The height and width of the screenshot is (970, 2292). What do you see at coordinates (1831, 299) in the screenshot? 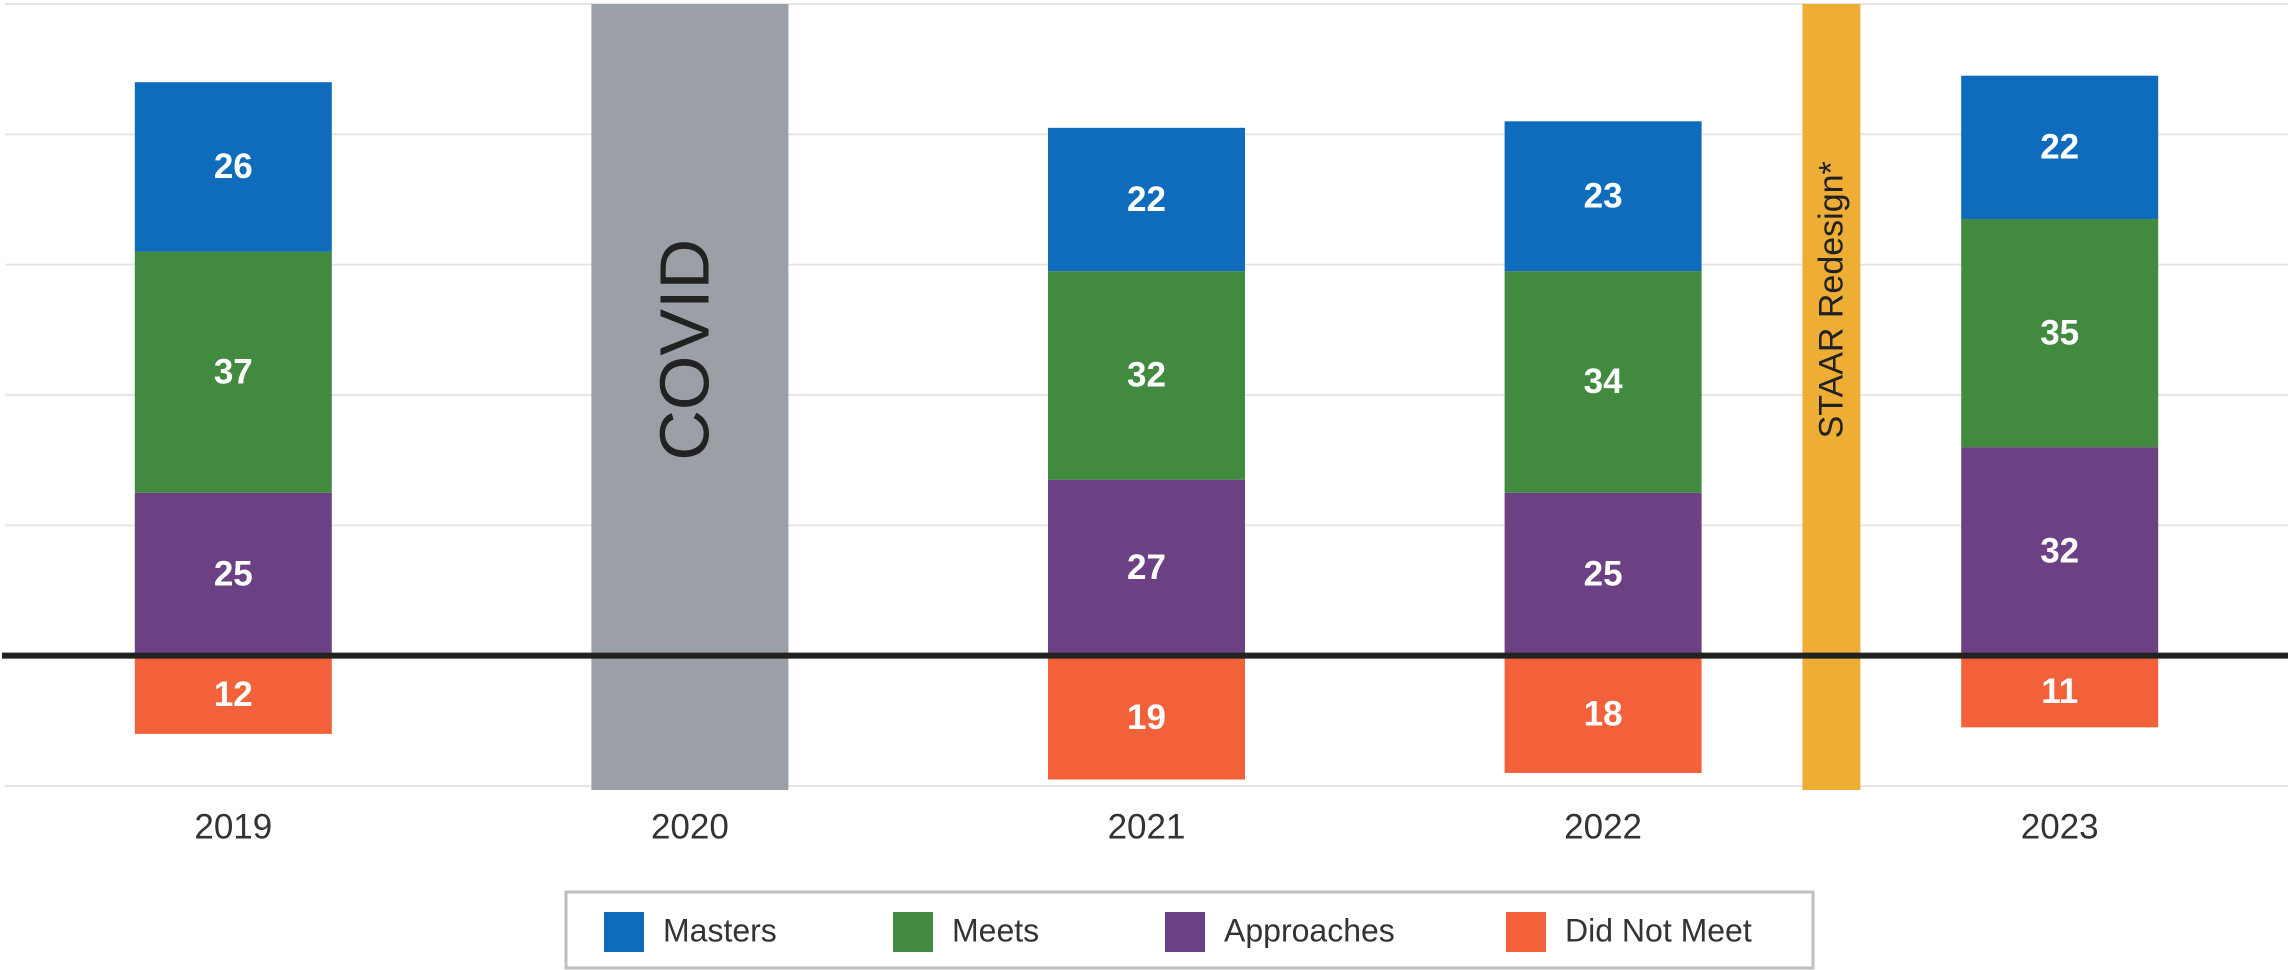
I see `annotation-text: STAAR Redesign*` at bounding box center [1831, 299].